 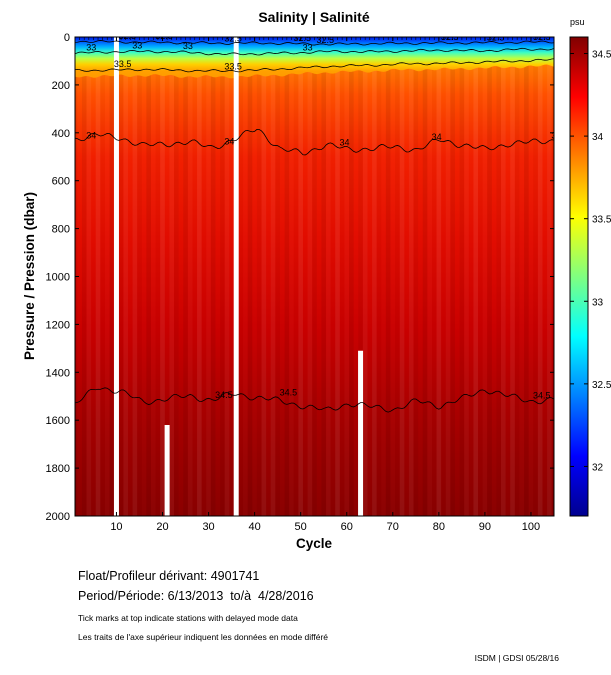 What do you see at coordinates (61, 86) in the screenshot?
I see `y-tick-label: 200` at bounding box center [61, 86].